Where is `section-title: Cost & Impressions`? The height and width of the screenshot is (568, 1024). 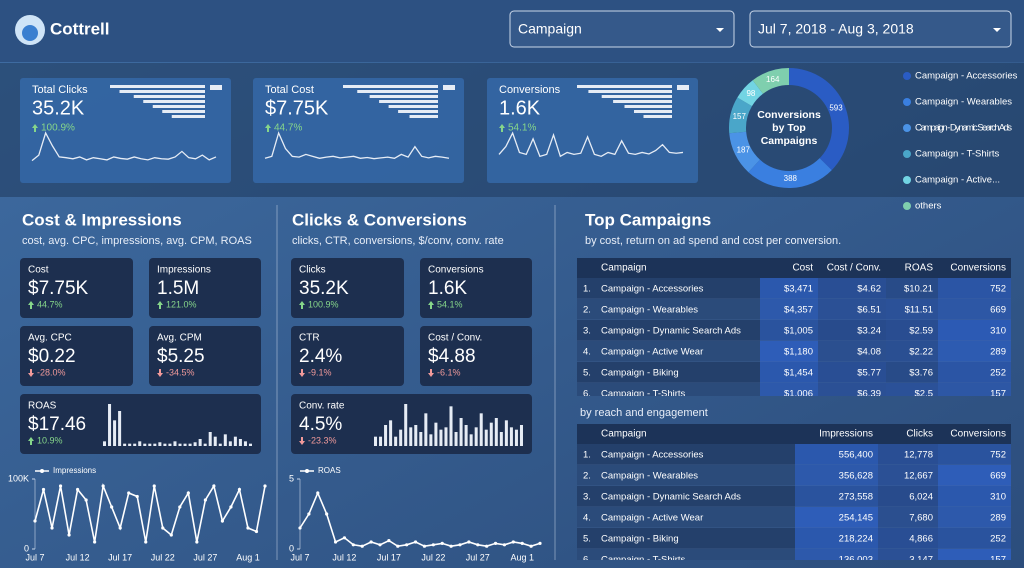
section-title: Cost & Impressions is located at coordinates (102, 219).